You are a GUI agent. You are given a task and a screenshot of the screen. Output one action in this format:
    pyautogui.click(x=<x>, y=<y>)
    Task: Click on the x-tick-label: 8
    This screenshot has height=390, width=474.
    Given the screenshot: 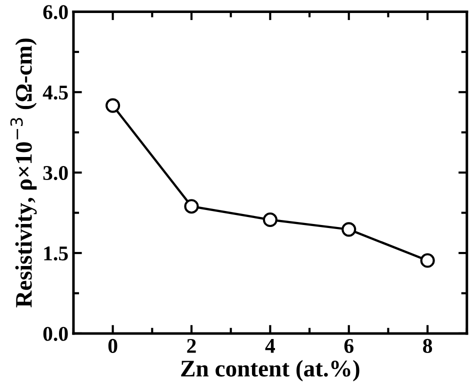 What is the action you would take?
    pyautogui.click(x=427, y=345)
    